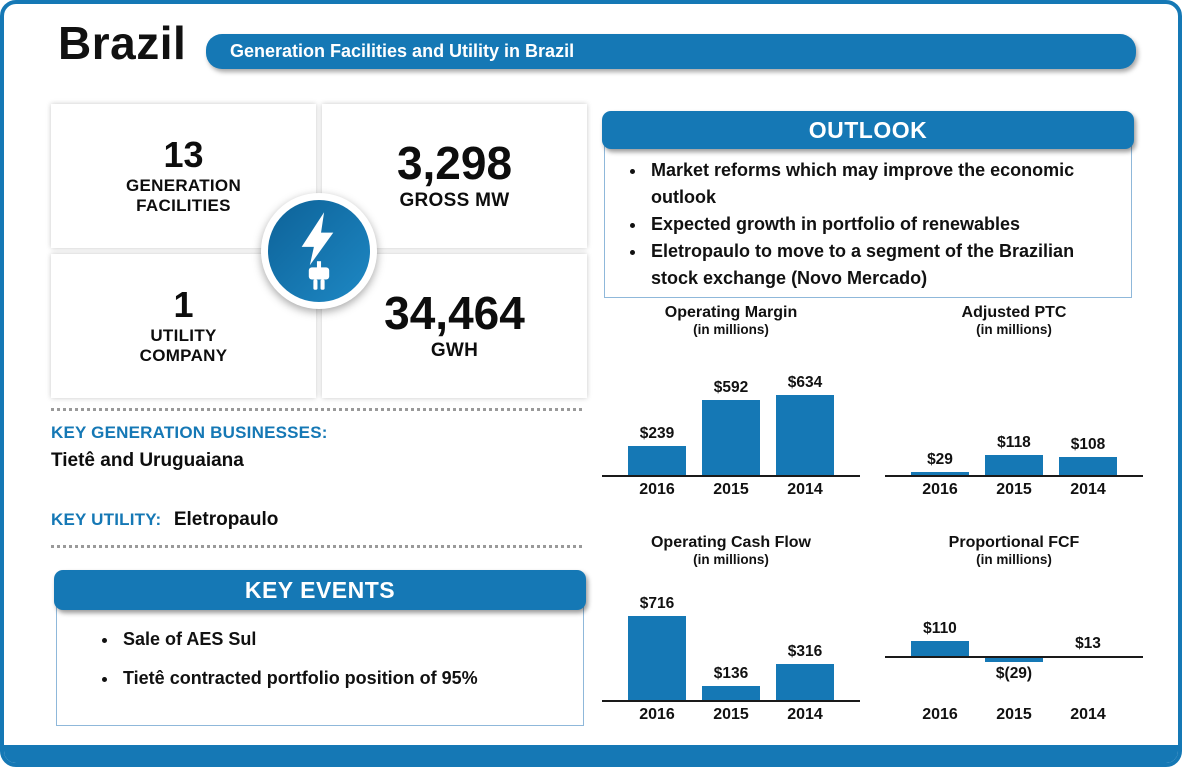 The height and width of the screenshot is (767, 1182). I want to click on electricity-bolt-plug-icon, so click(319, 251).